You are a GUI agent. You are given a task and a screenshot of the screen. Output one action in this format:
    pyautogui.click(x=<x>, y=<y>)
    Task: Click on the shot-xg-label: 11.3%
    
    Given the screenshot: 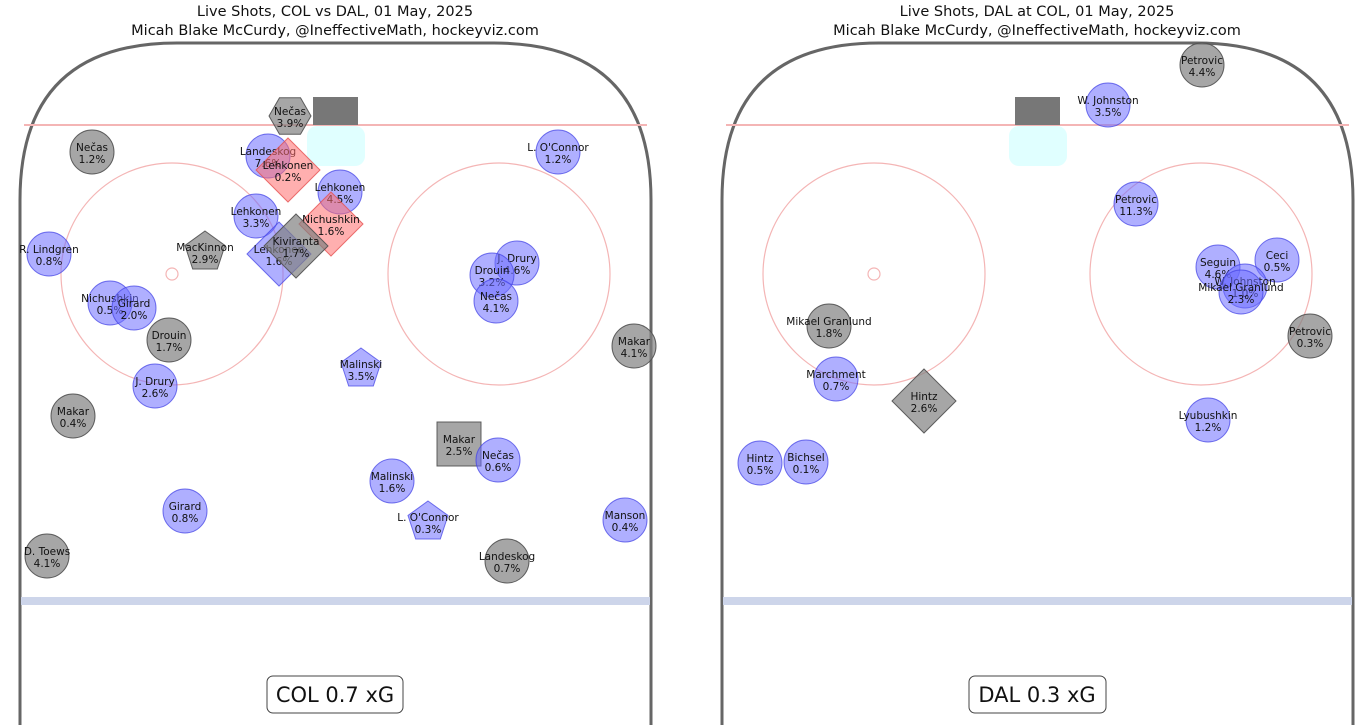 What is the action you would take?
    pyautogui.click(x=1135, y=212)
    